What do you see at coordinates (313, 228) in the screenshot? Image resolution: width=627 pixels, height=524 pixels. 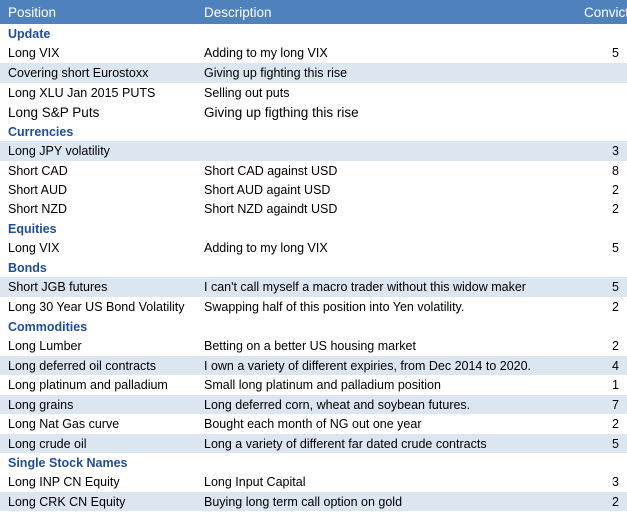 I see `section-row: Equities` at bounding box center [313, 228].